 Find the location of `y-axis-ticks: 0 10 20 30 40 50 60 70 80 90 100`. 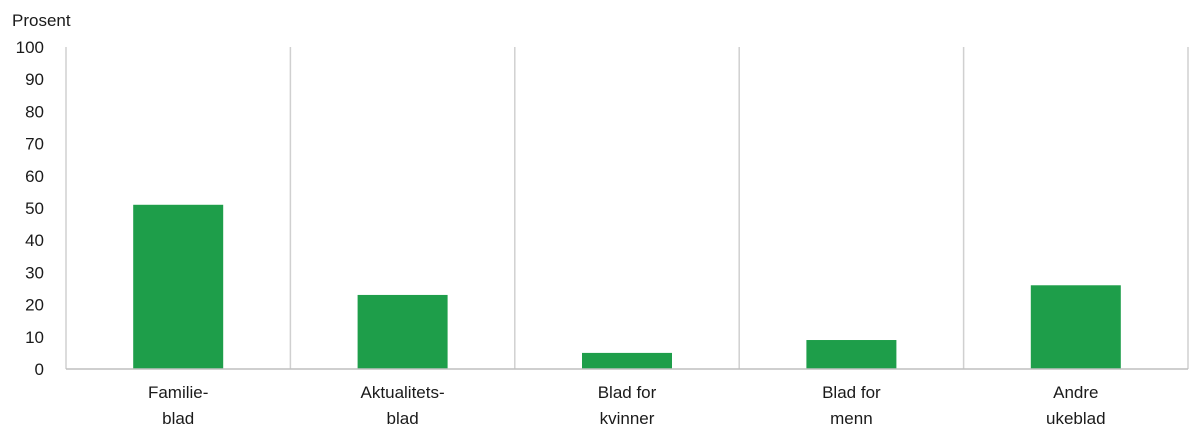

y-axis-ticks: 0 10 20 30 40 50 60 70 80 90 100 is located at coordinates (30, 208).